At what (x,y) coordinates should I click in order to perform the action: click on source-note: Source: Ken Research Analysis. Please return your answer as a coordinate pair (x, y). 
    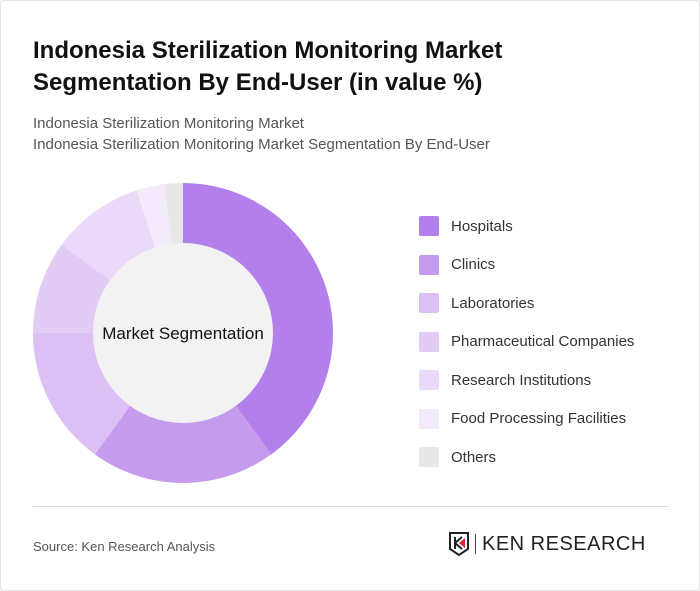
    Looking at the image, I should click on (124, 546).